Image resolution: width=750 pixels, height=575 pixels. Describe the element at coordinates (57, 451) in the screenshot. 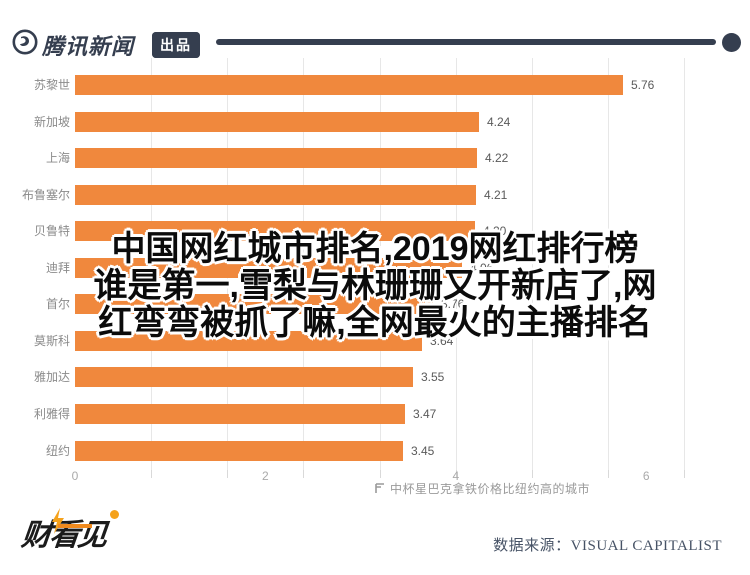

I see `category-label: 纽约` at that location.